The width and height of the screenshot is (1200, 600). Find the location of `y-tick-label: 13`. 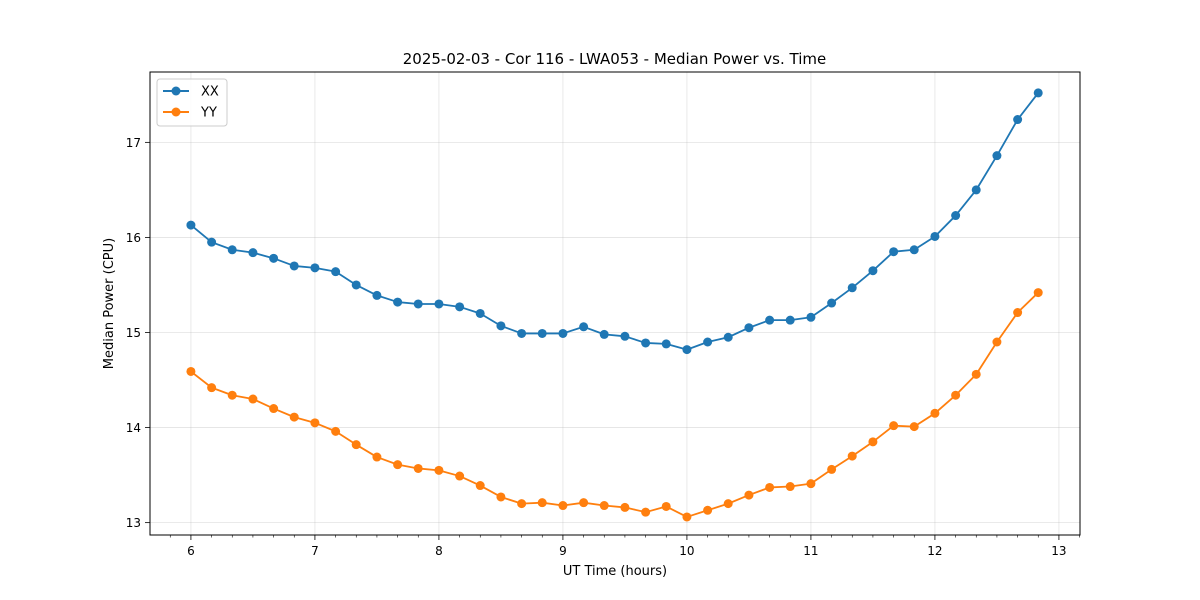

y-tick-label: 13 is located at coordinates (133, 523).